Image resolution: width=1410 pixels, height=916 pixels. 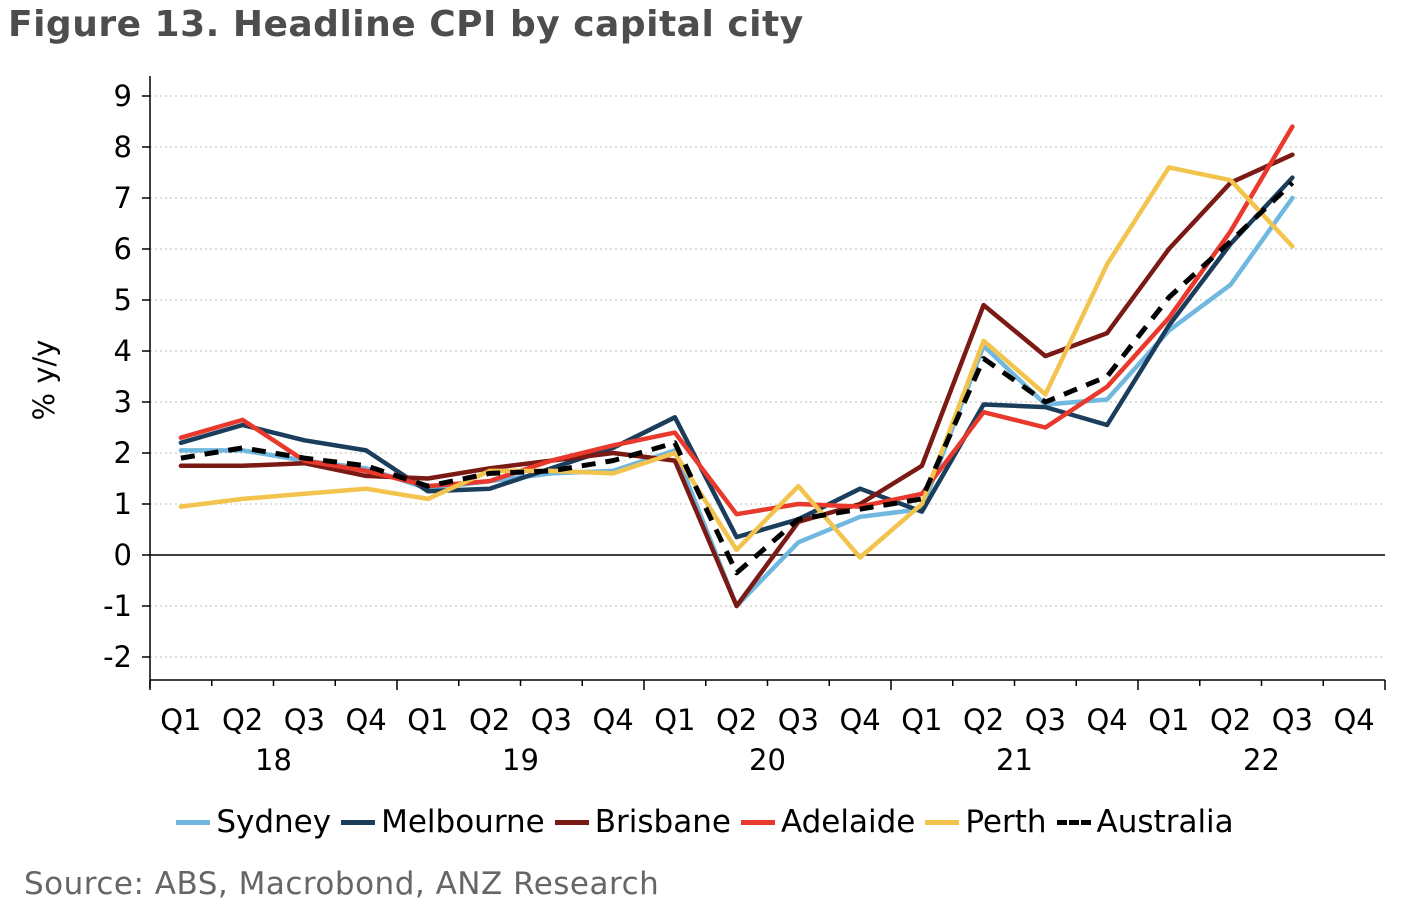 What do you see at coordinates (274, 822) in the screenshot?
I see `legend-label: Sydney` at bounding box center [274, 822].